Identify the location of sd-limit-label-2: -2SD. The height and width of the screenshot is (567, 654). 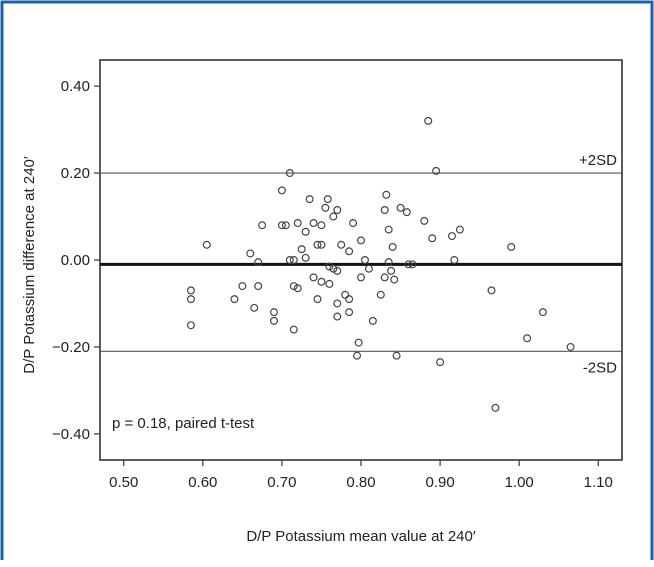
(600, 367).